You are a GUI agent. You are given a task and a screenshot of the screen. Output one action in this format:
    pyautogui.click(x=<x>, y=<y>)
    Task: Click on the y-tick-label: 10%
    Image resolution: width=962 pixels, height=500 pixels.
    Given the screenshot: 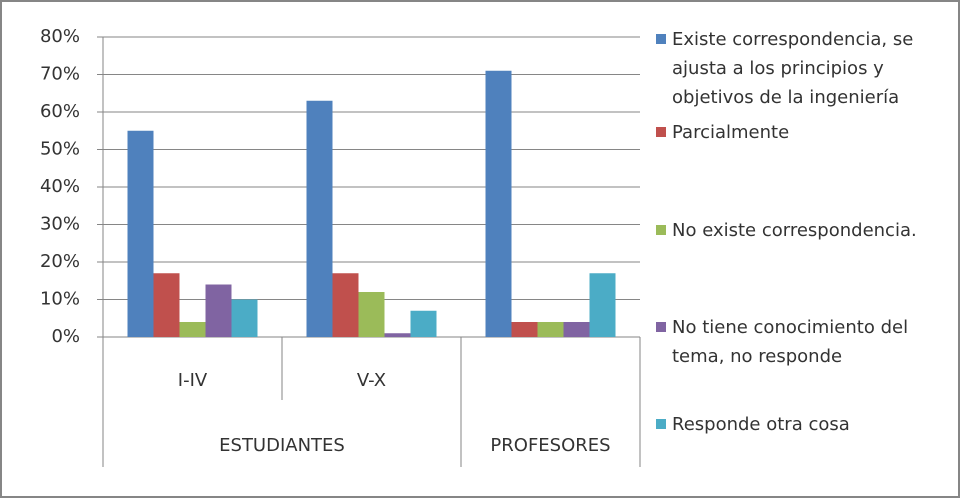 What is the action you would take?
    pyautogui.click(x=60, y=299)
    